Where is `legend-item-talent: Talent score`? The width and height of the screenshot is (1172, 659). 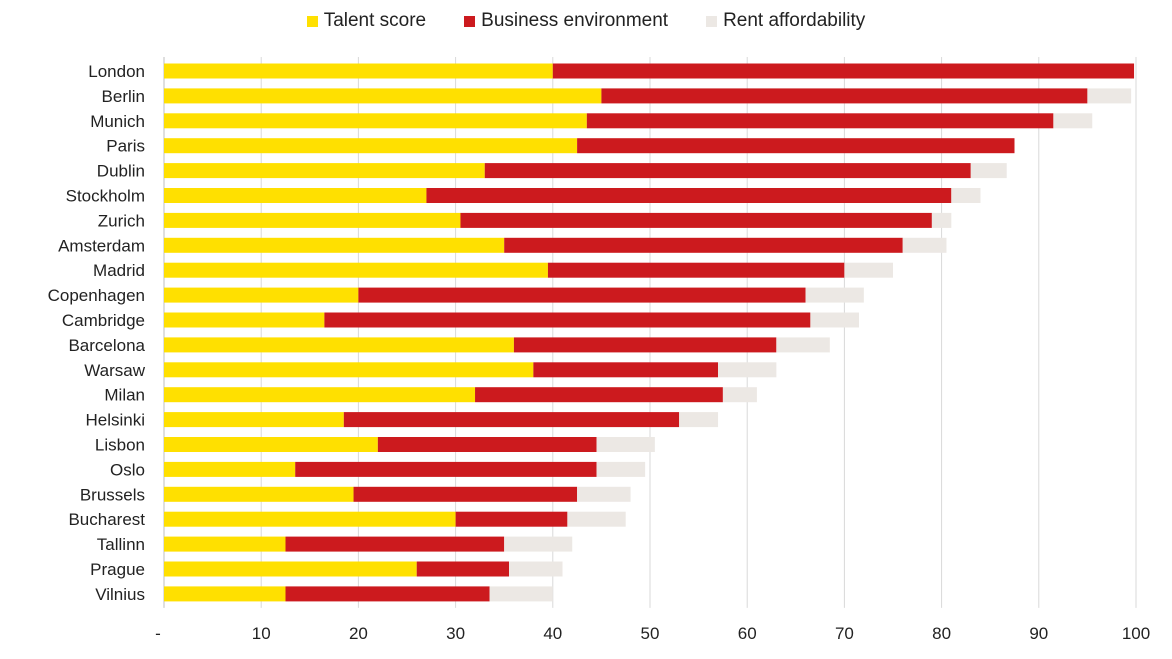
legend-item-talent: Talent score is located at coordinates (366, 21).